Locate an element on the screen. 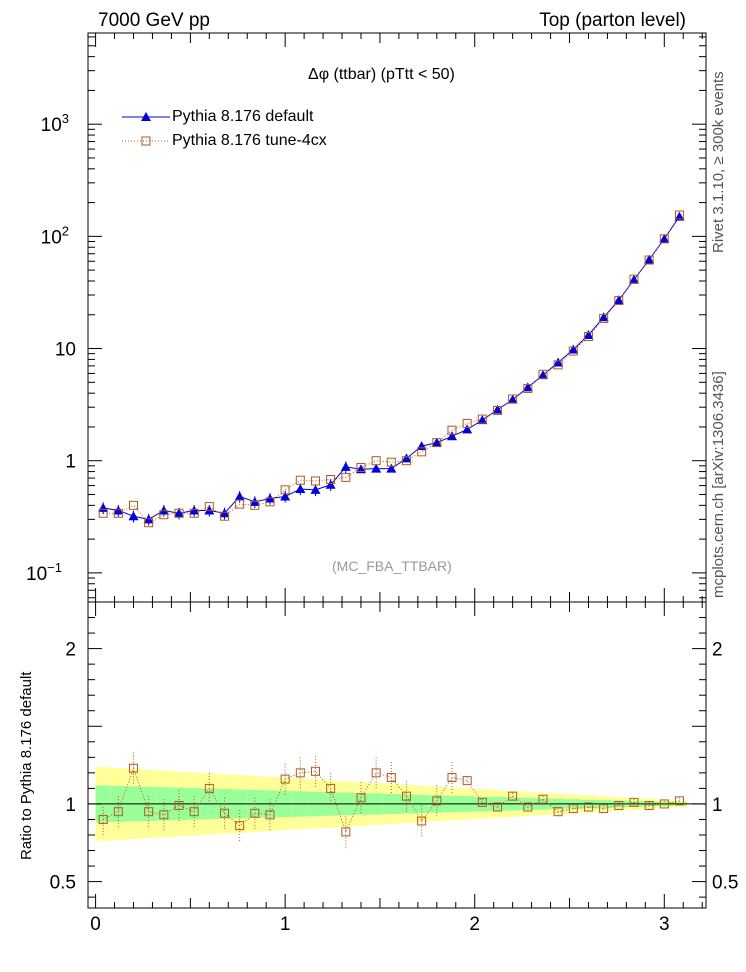  ratio-tune-line is located at coordinates (391, 800).